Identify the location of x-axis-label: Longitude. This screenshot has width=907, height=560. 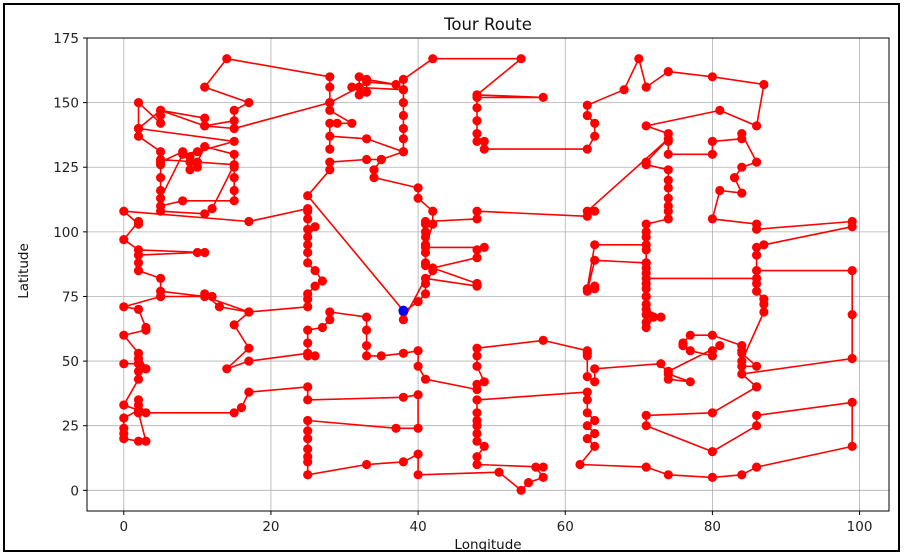
(487, 545).